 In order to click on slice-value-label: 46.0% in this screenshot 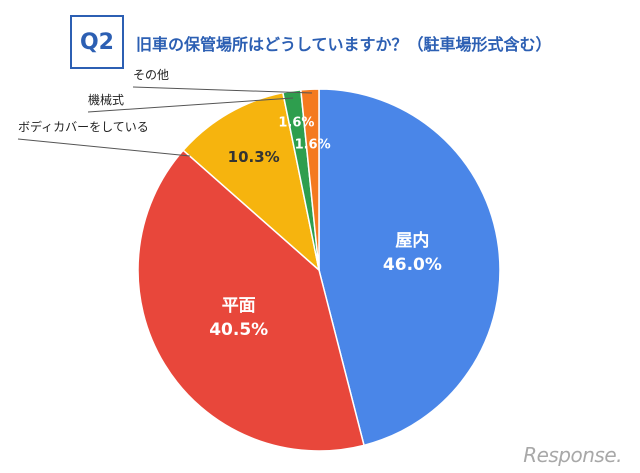, I will do `click(412, 265)`.